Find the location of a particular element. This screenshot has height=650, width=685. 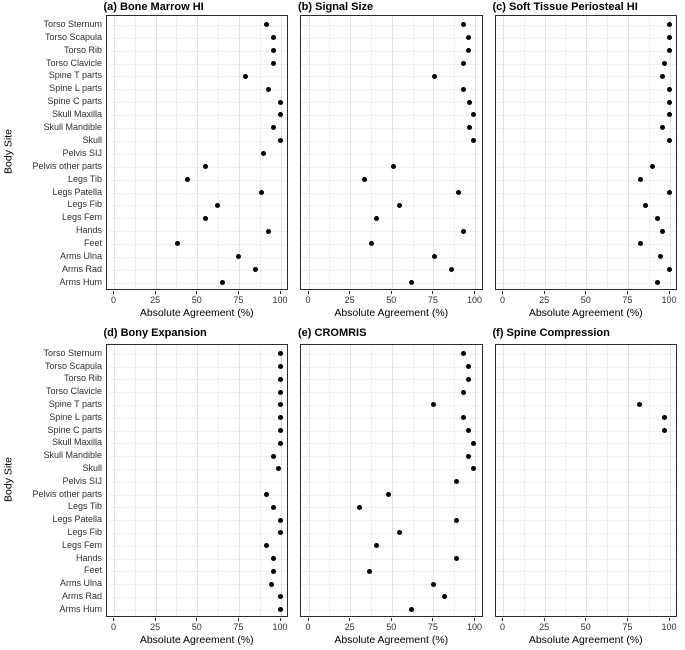

plot-area is located at coordinates (391, 152).